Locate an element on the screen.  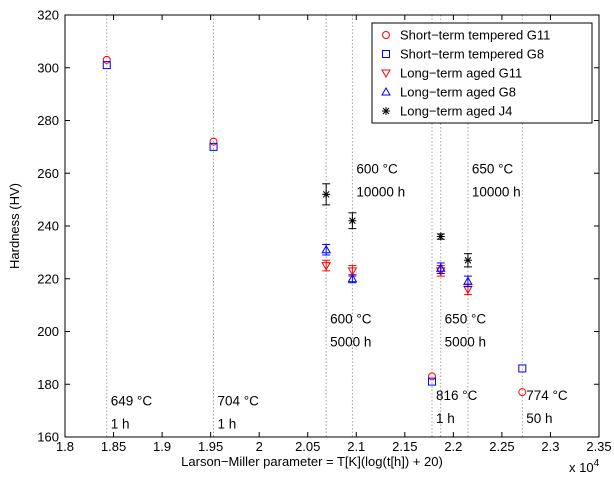
annotation: 600 °C 5000 h is located at coordinates (351, 331).